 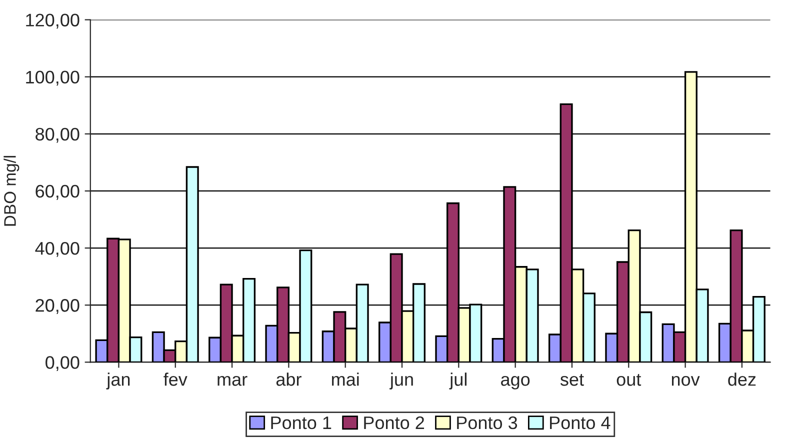 I want to click on x-tick-label: jan, so click(x=118, y=381).